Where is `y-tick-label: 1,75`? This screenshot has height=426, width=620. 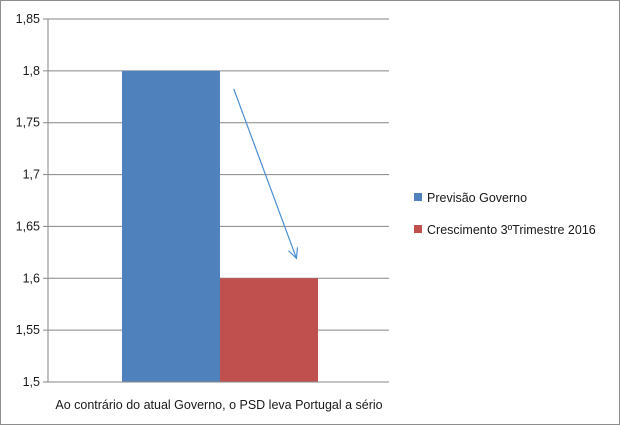 y-tick-label: 1,75 is located at coordinates (28, 123).